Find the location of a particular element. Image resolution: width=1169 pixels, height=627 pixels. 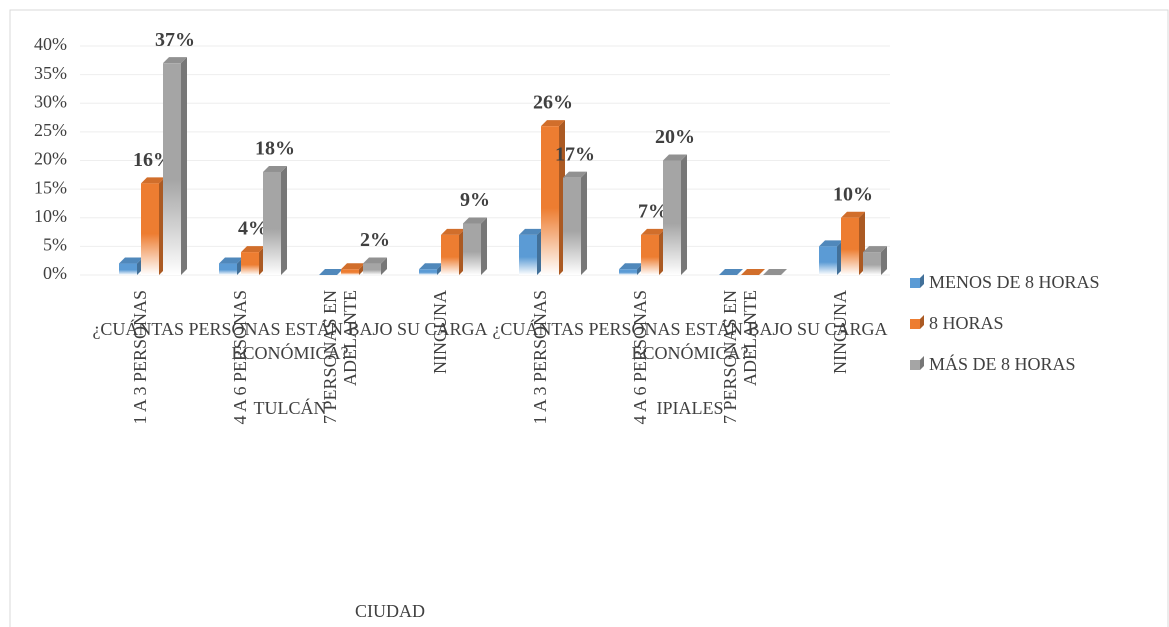

y-tick-label: 20% is located at coordinates (50, 159).